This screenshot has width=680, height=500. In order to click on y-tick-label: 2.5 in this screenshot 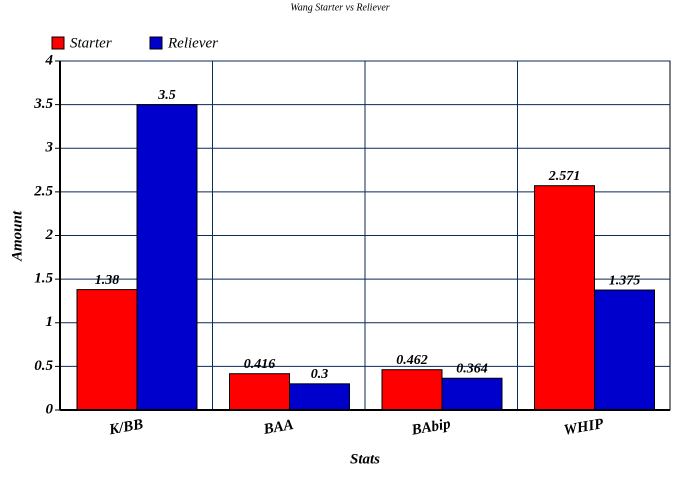, I will do `click(43, 191)`.